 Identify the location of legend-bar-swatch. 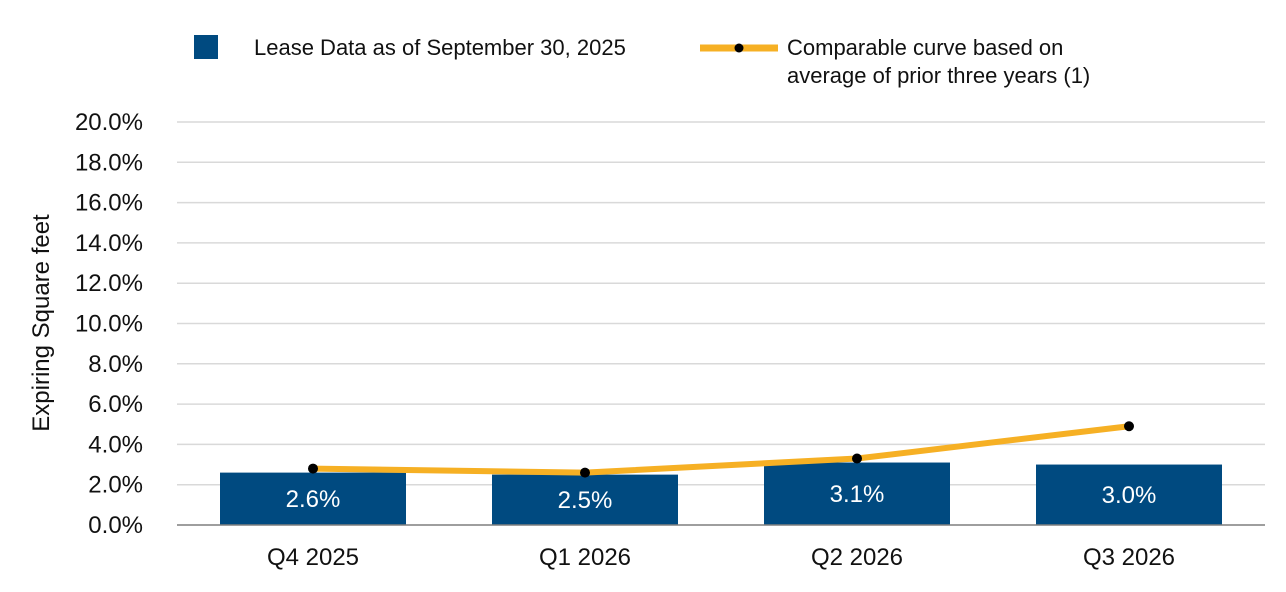
(206, 47).